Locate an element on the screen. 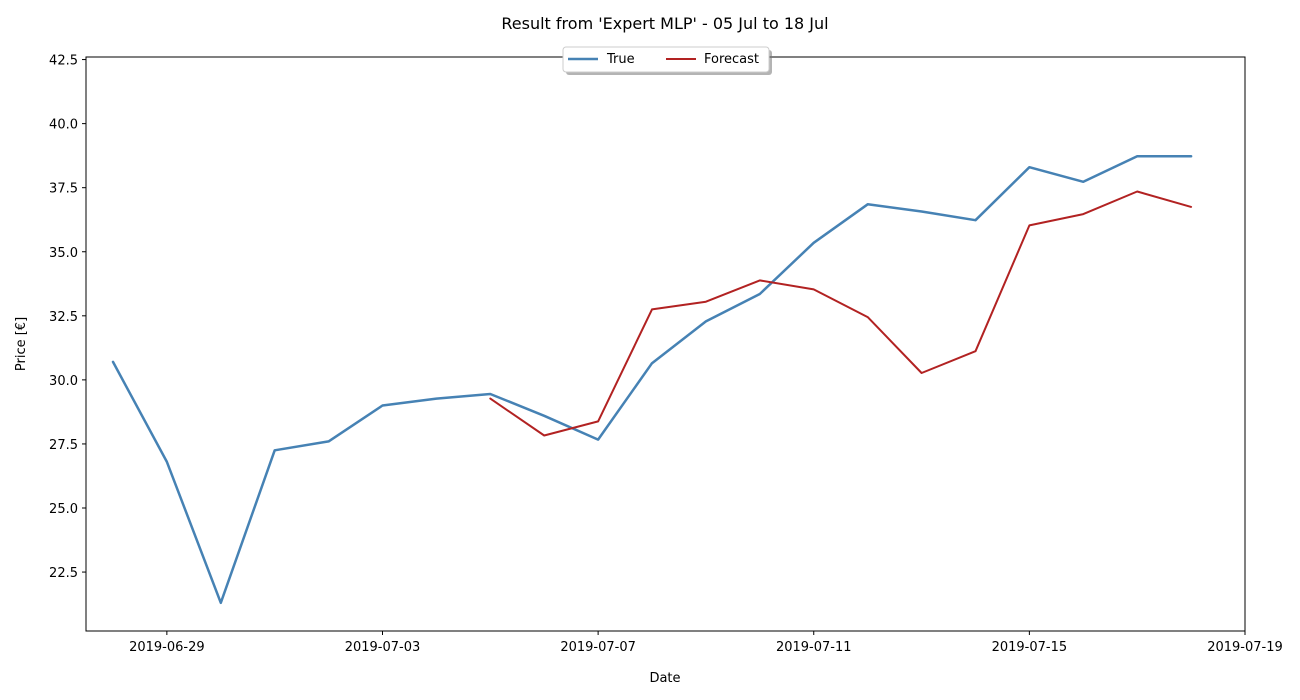 This screenshot has width=1300, height=700. y-tick-label: 37.5 is located at coordinates (63, 189).